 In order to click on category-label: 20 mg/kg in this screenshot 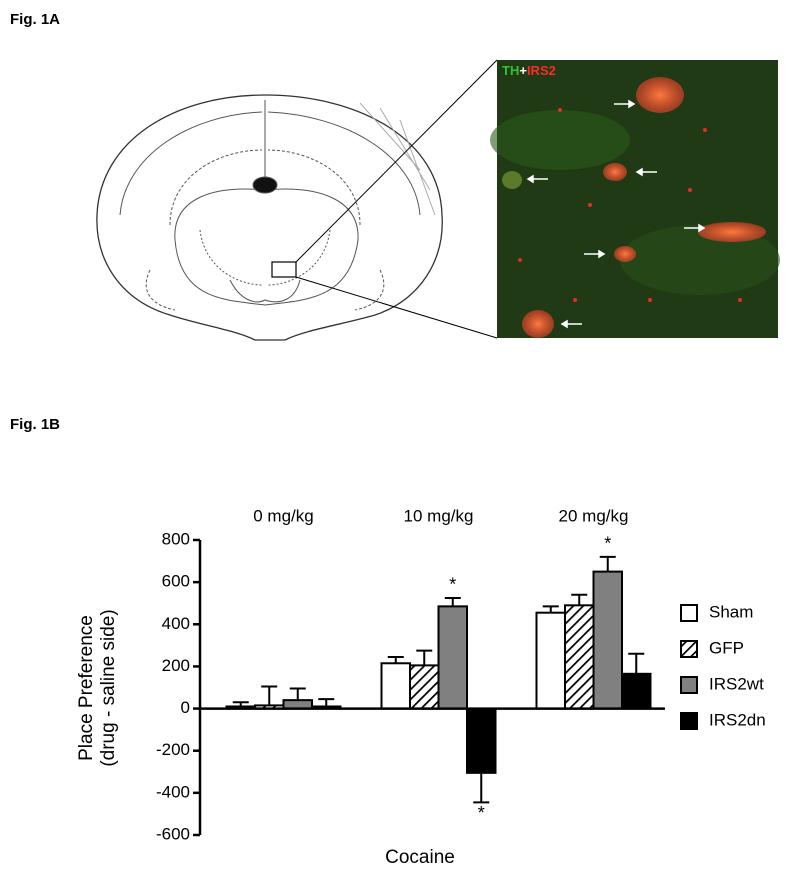, I will do `click(594, 515)`.